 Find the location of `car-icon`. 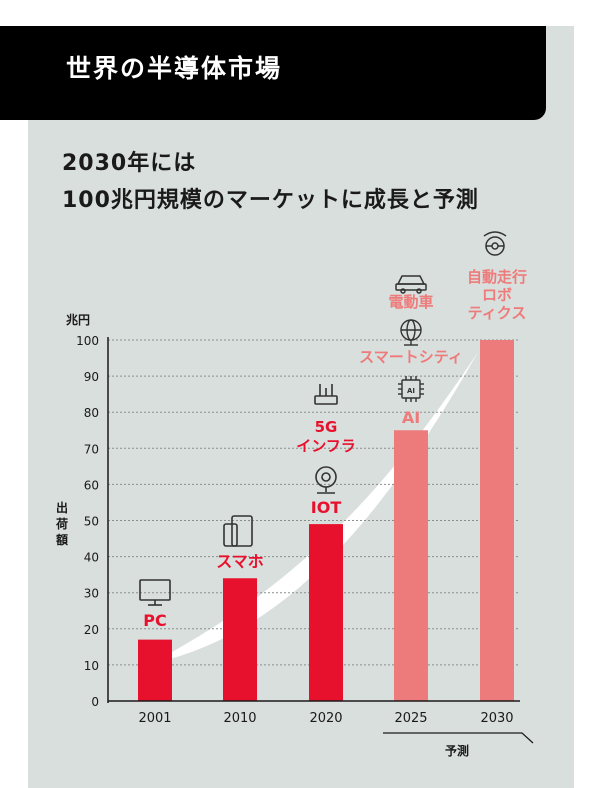

car-icon is located at coordinates (411, 284).